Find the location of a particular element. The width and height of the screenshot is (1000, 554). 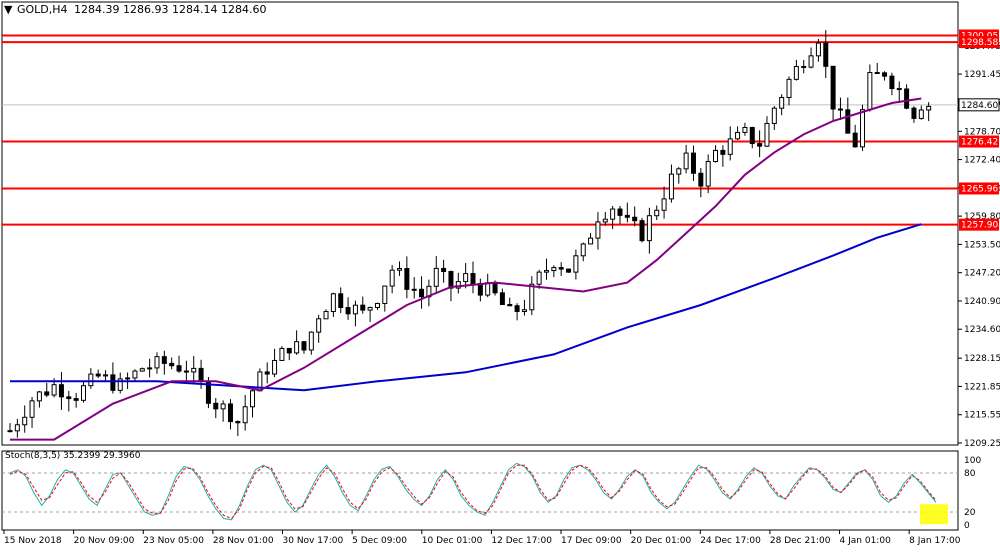

level-tag-label: 1265.96 is located at coordinates (979, 189).